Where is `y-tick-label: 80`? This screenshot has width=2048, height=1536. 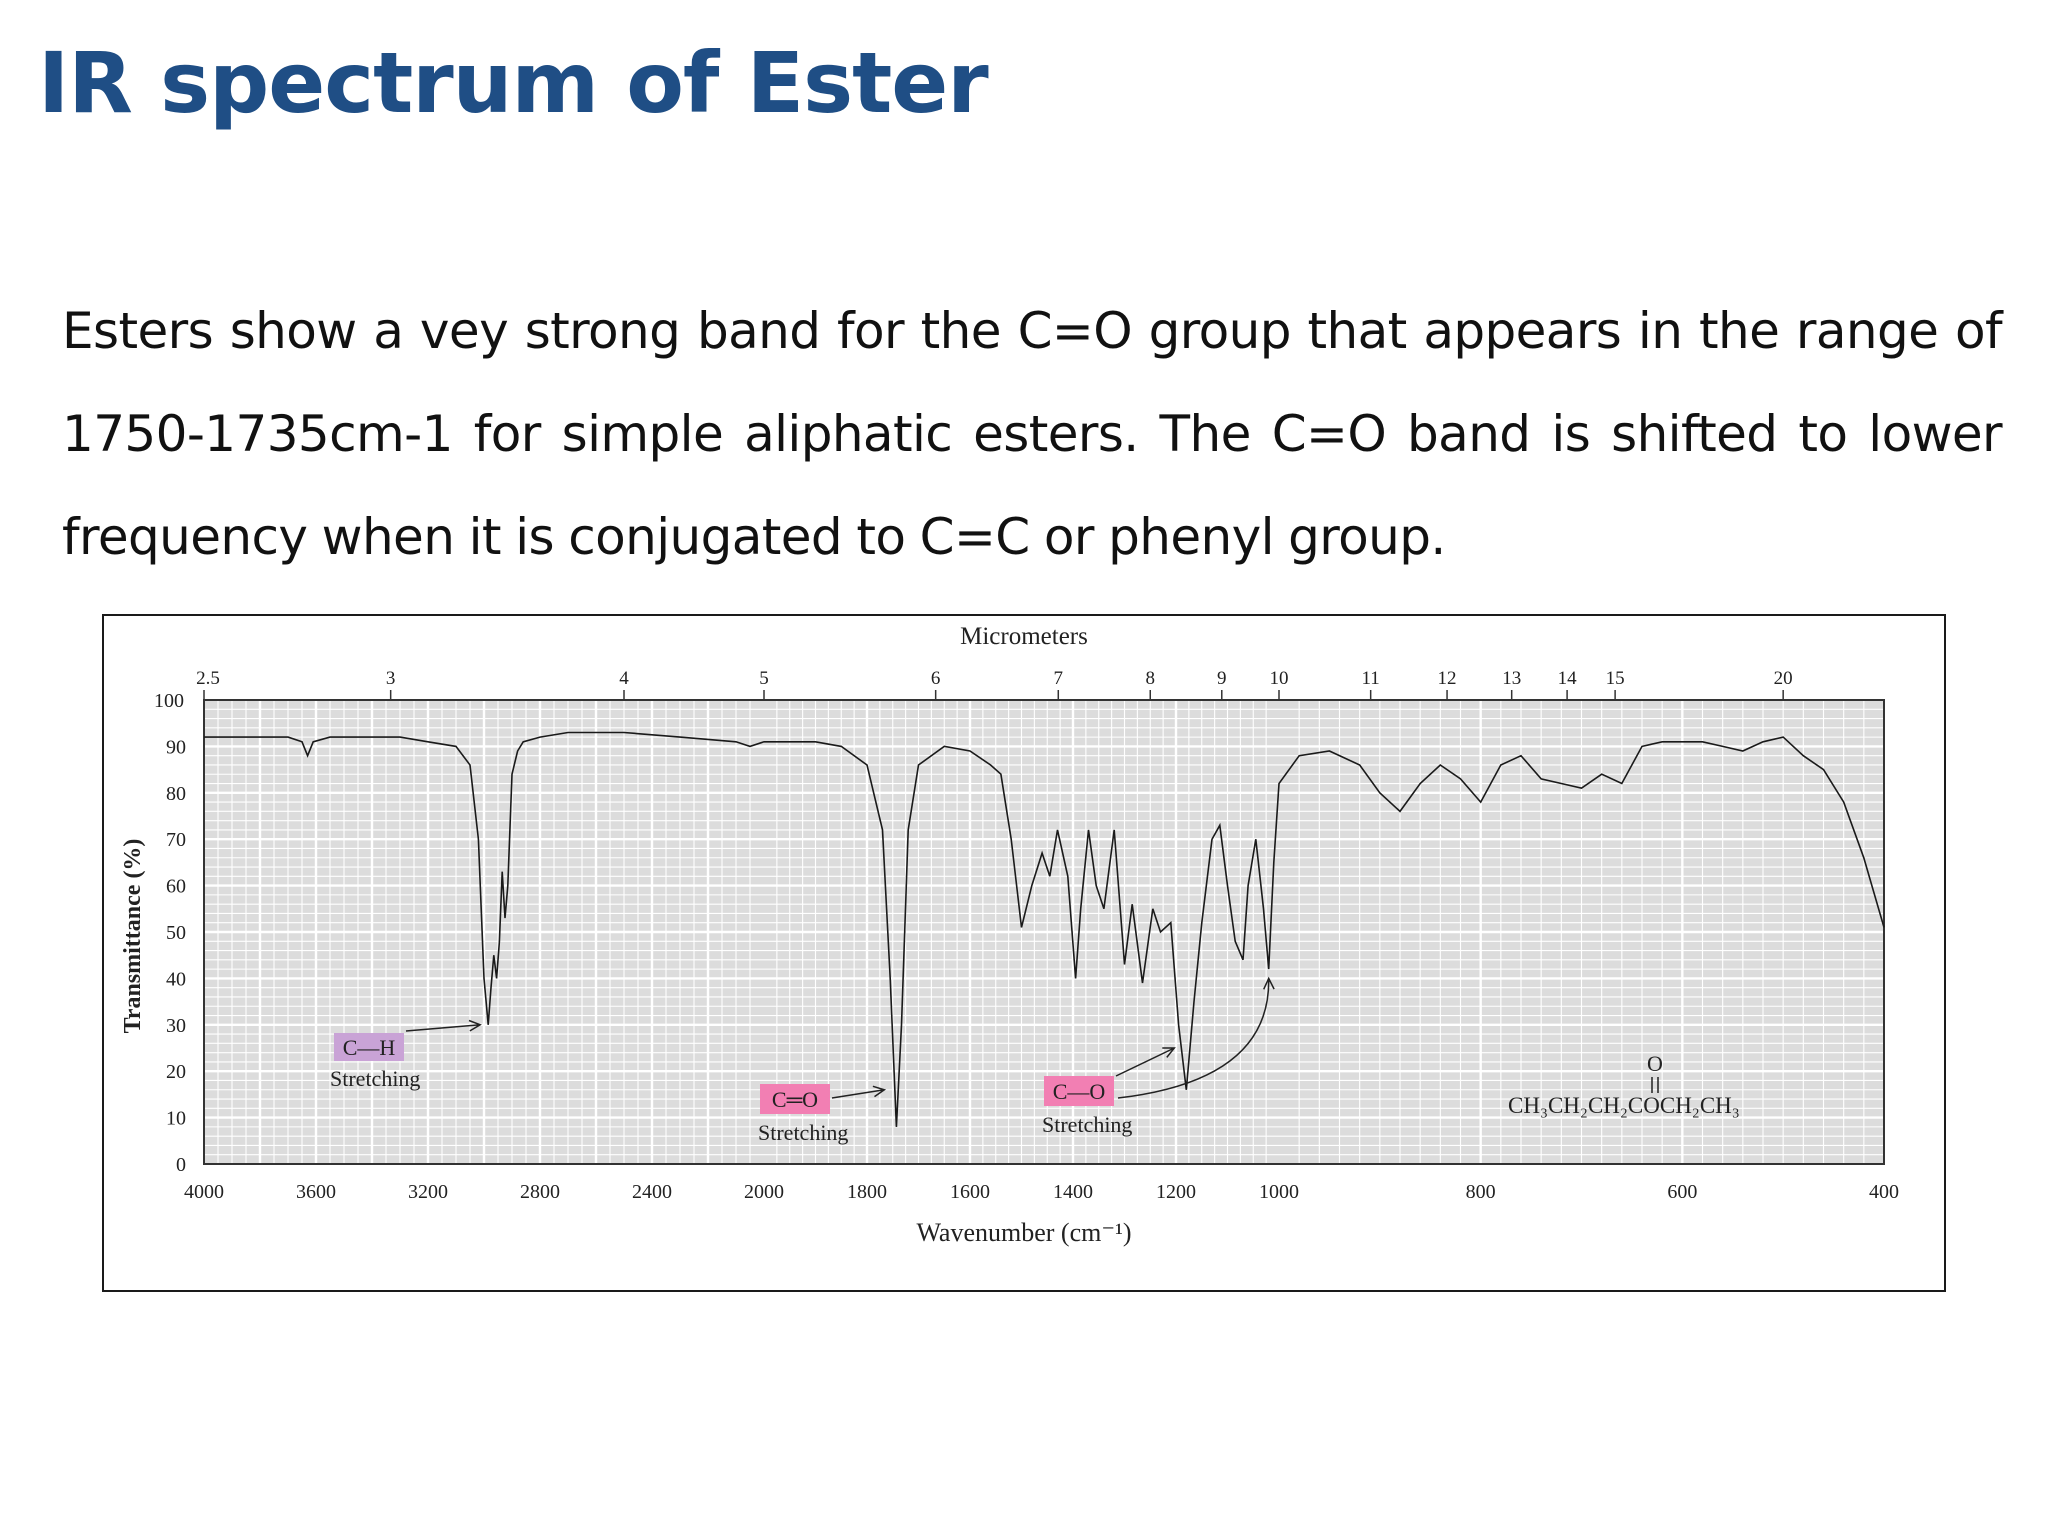 y-tick-label: 80 is located at coordinates (176, 794).